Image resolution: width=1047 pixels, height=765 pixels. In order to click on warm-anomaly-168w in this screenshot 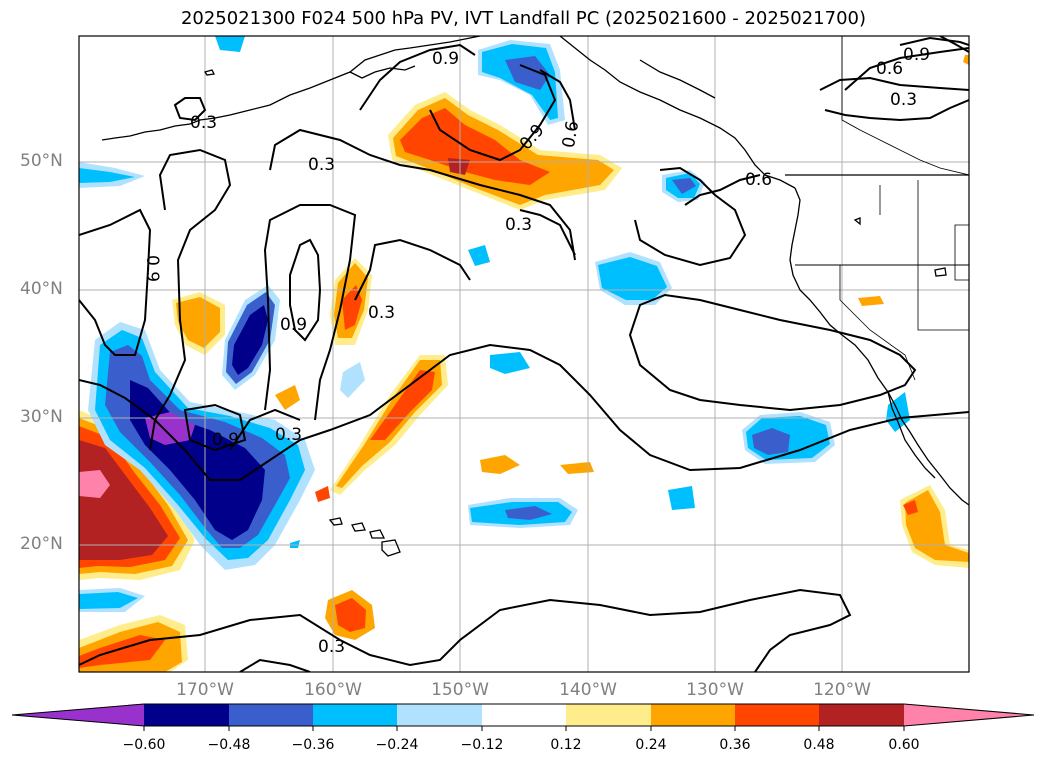, I will do `click(198, 323)`.